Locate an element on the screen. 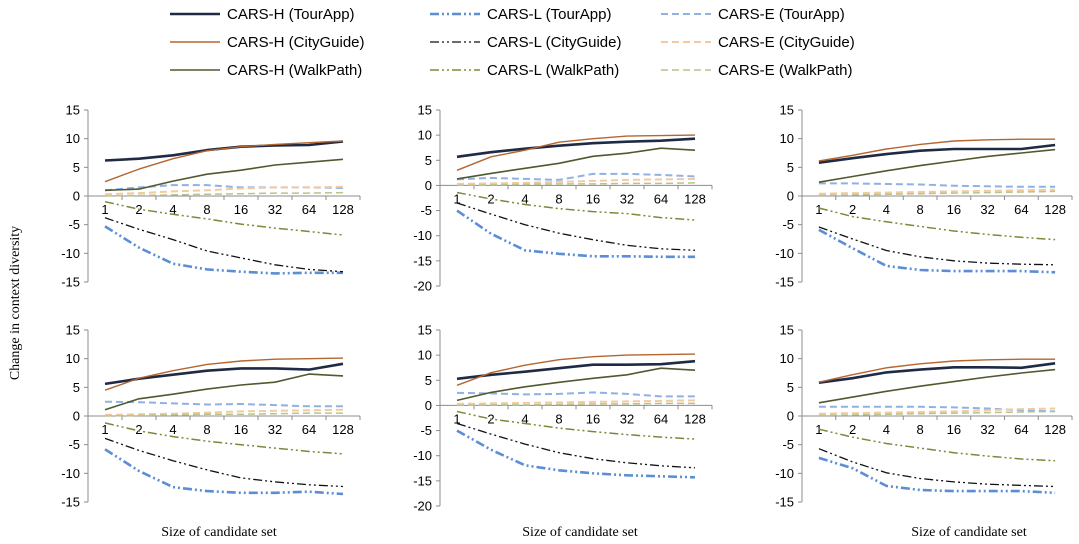 Image resolution: width=1079 pixels, height=544 pixels. legend-item-cars-h-tourapp: CARS-H (TourApp) is located at coordinates (262, 14).